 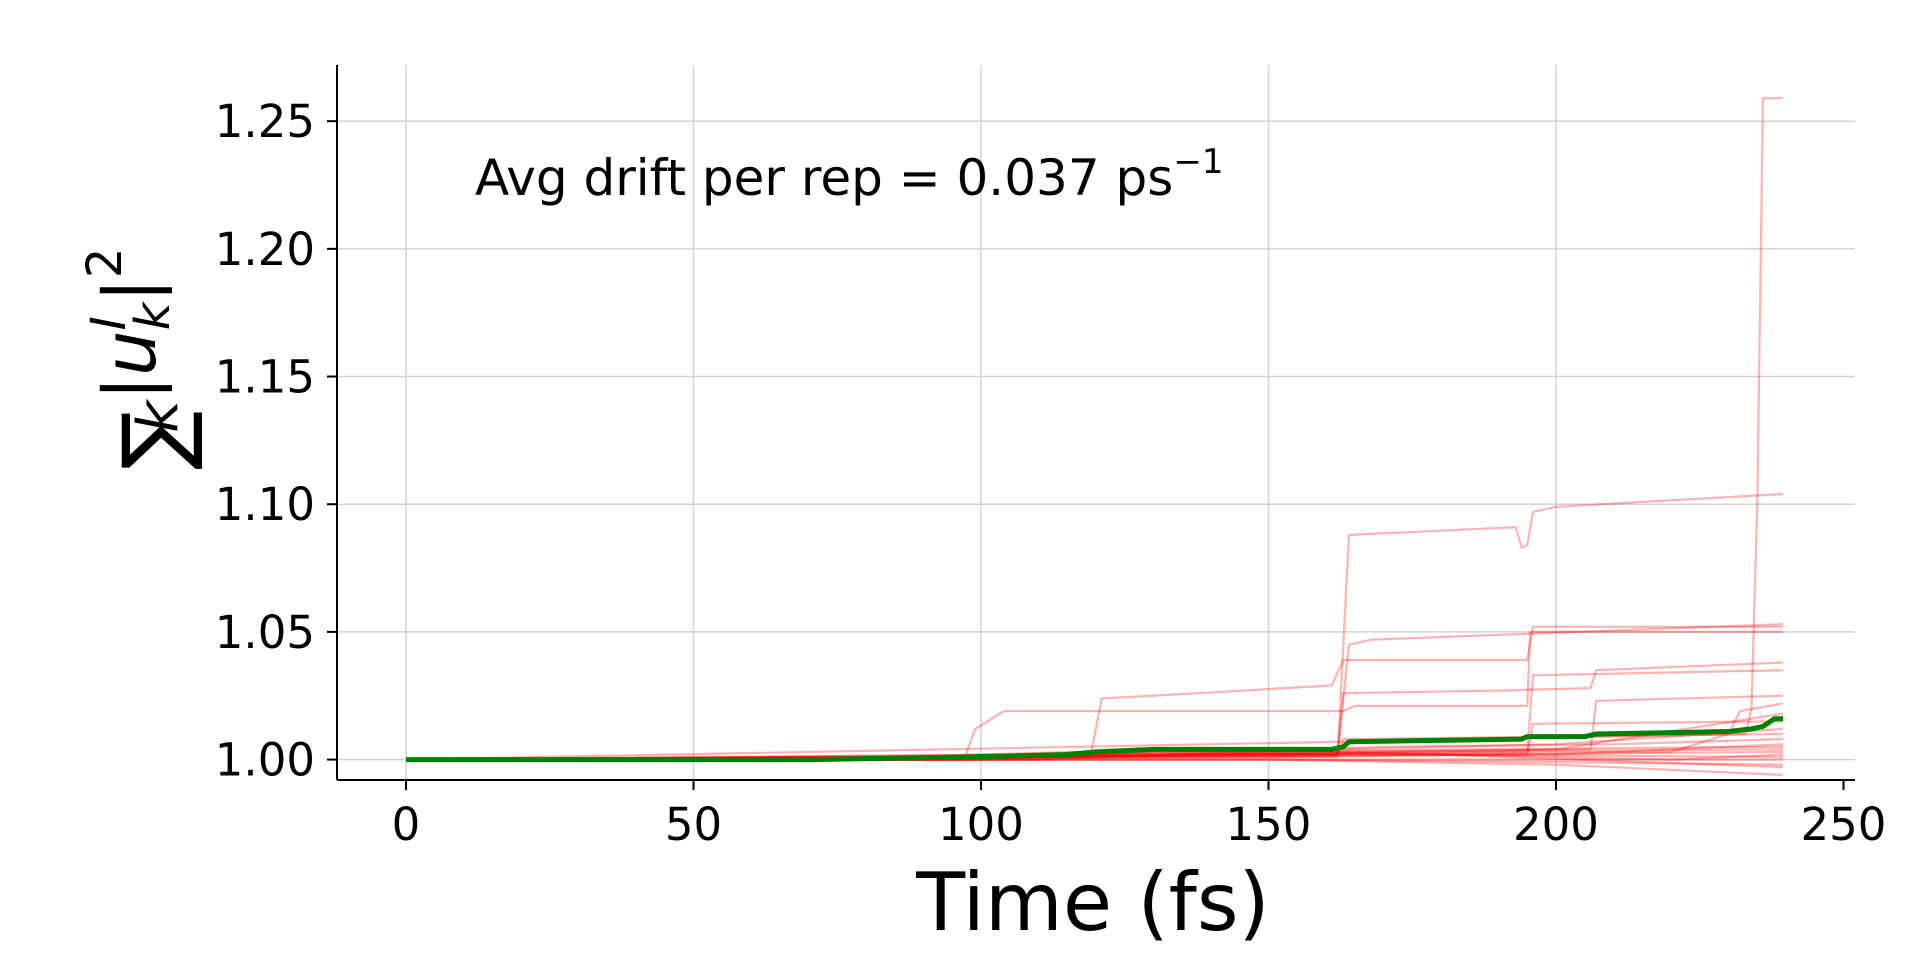 I want to click on y-title-sup: I, so click(x=109, y=323).